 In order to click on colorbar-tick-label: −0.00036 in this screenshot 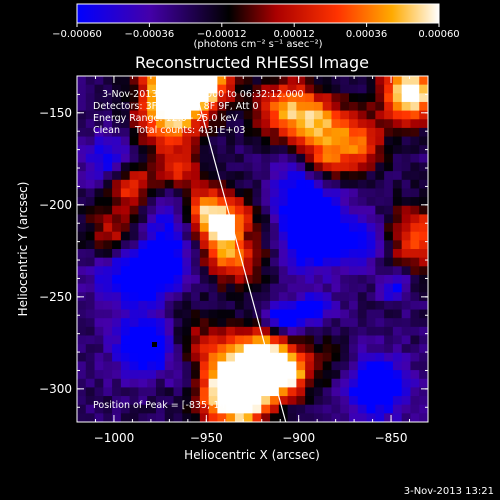, I will do `click(150, 34)`.